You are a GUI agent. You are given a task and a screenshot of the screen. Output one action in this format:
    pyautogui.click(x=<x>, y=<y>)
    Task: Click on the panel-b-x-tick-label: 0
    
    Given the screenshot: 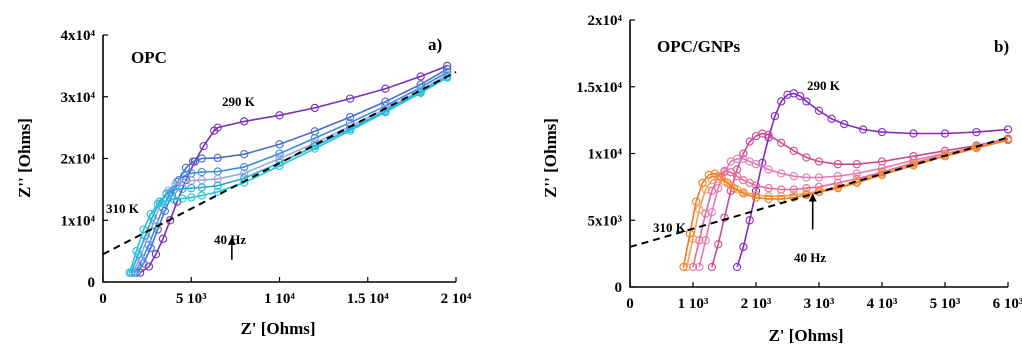 What is the action you would take?
    pyautogui.click(x=630, y=304)
    